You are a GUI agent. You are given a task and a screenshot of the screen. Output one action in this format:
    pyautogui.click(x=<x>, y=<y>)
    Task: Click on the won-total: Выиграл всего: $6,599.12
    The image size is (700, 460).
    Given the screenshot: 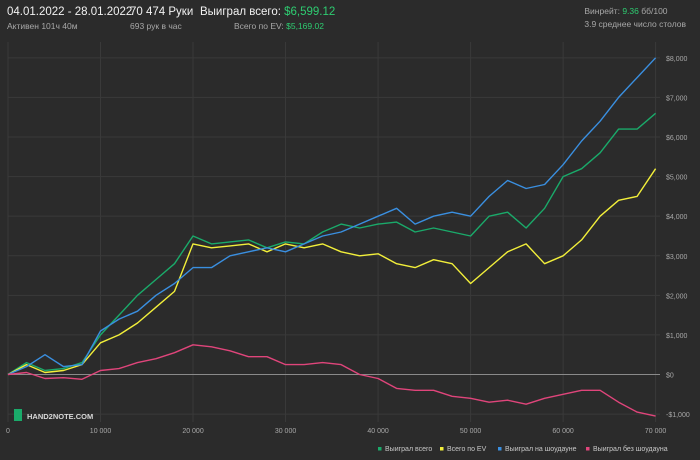 What is the action you would take?
    pyautogui.click(x=267, y=12)
    